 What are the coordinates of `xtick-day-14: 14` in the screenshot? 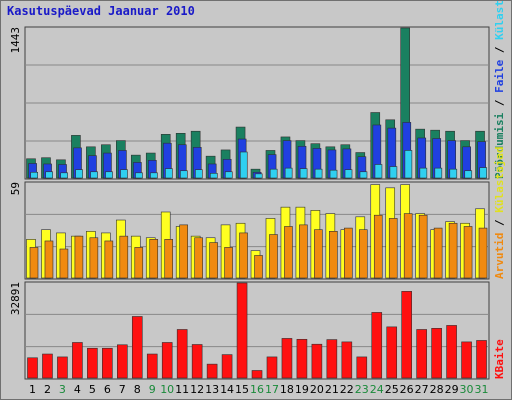 It's located at (227, 389).